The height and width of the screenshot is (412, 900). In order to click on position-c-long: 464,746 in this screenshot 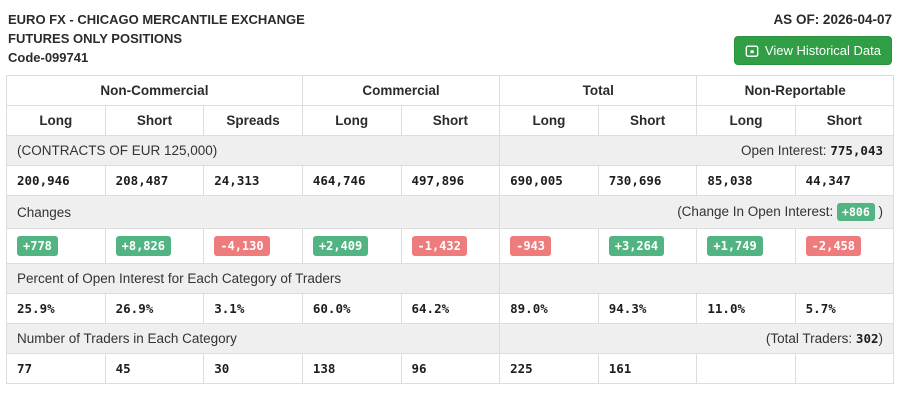, I will do `click(351, 180)`.